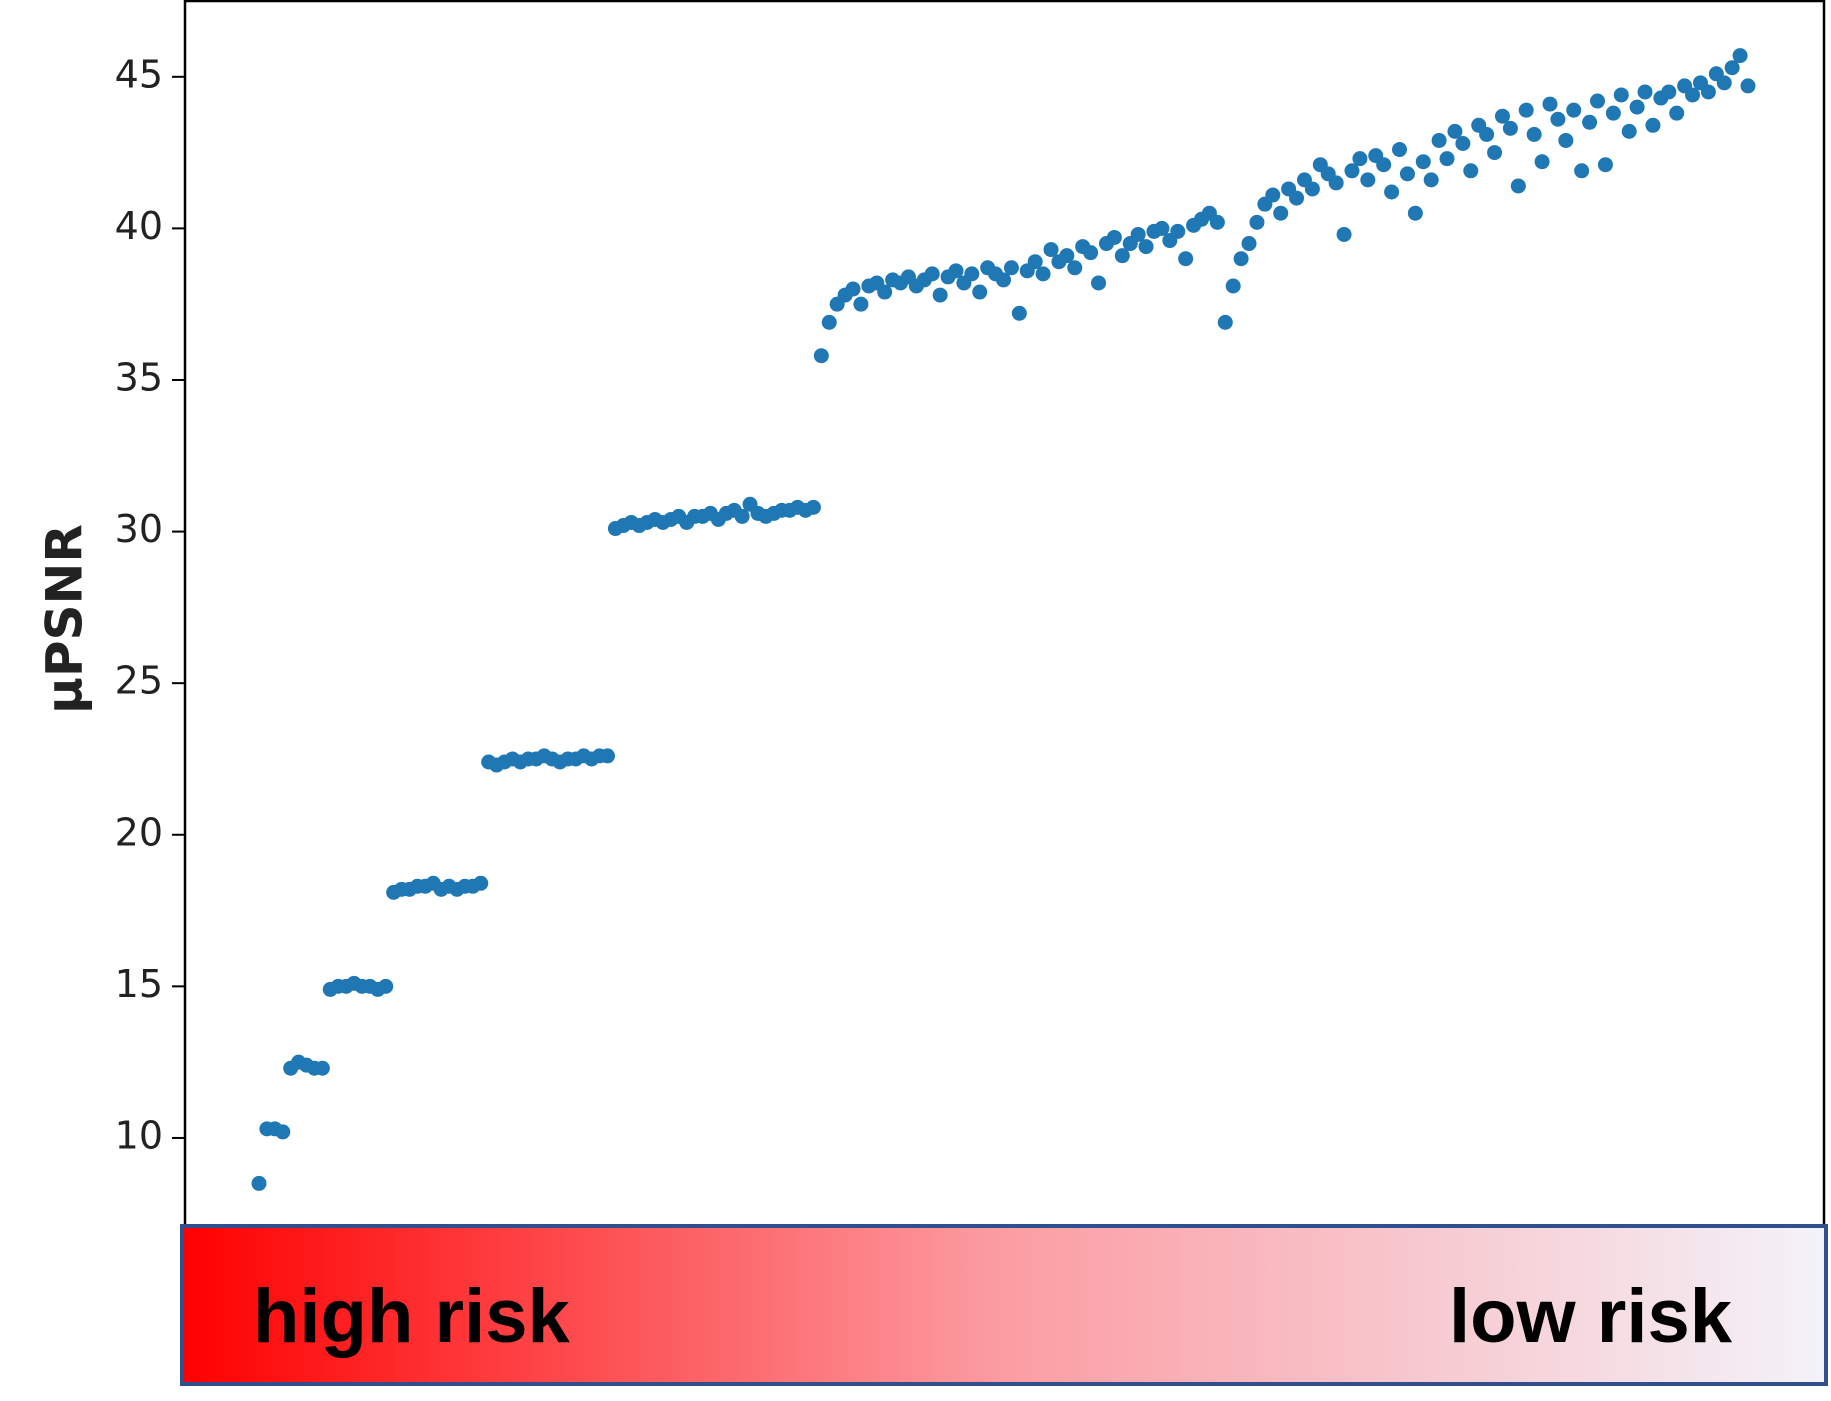 This screenshot has width=1831, height=1401. What do you see at coordinates (139, 681) in the screenshot?
I see `y-tick-label: 25` at bounding box center [139, 681].